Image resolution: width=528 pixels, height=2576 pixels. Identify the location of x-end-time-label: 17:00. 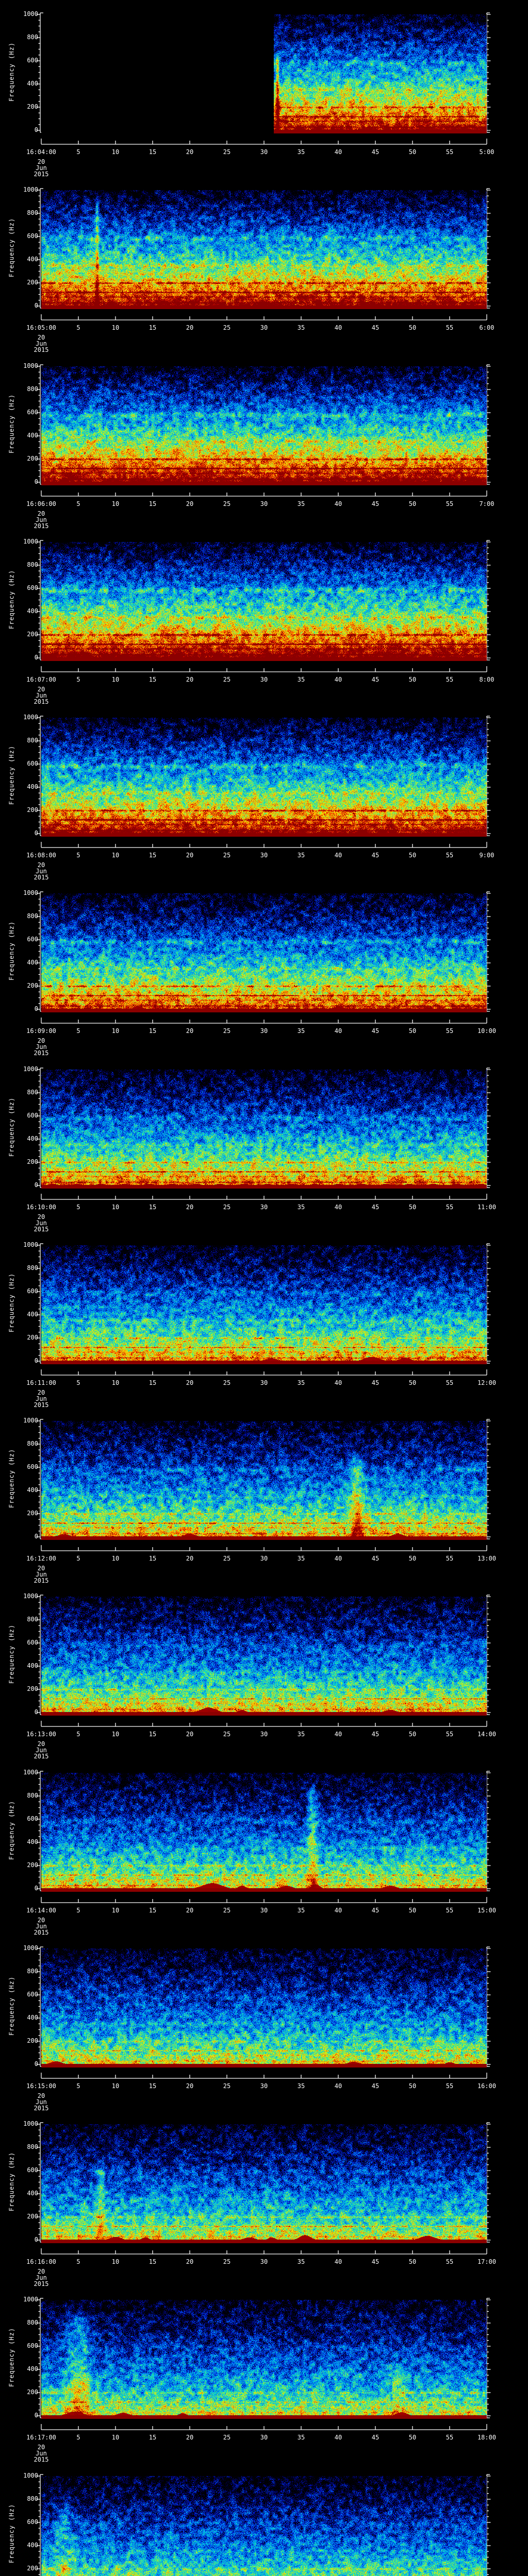
(487, 2261).